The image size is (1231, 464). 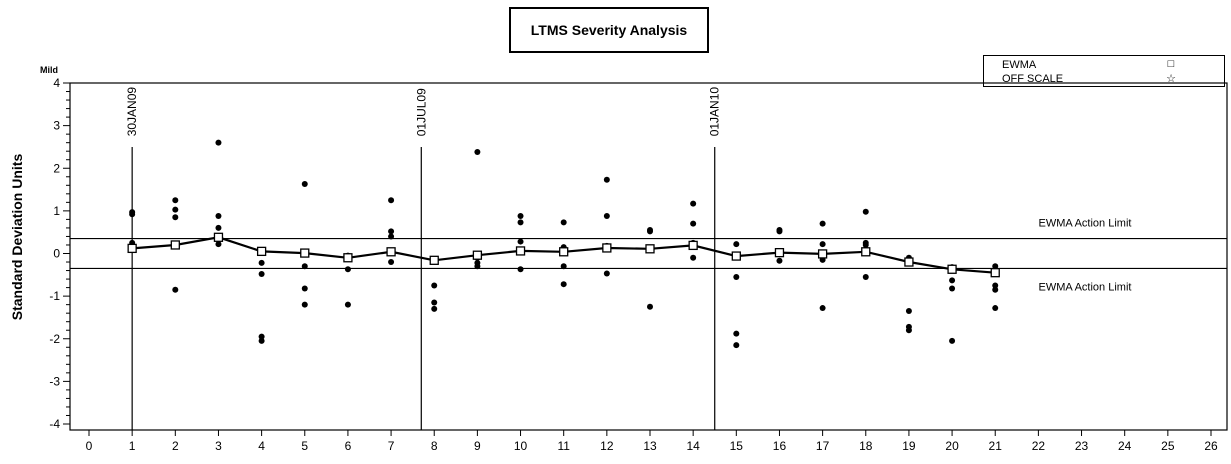 I want to click on y-tick-label: -3, so click(x=54, y=381).